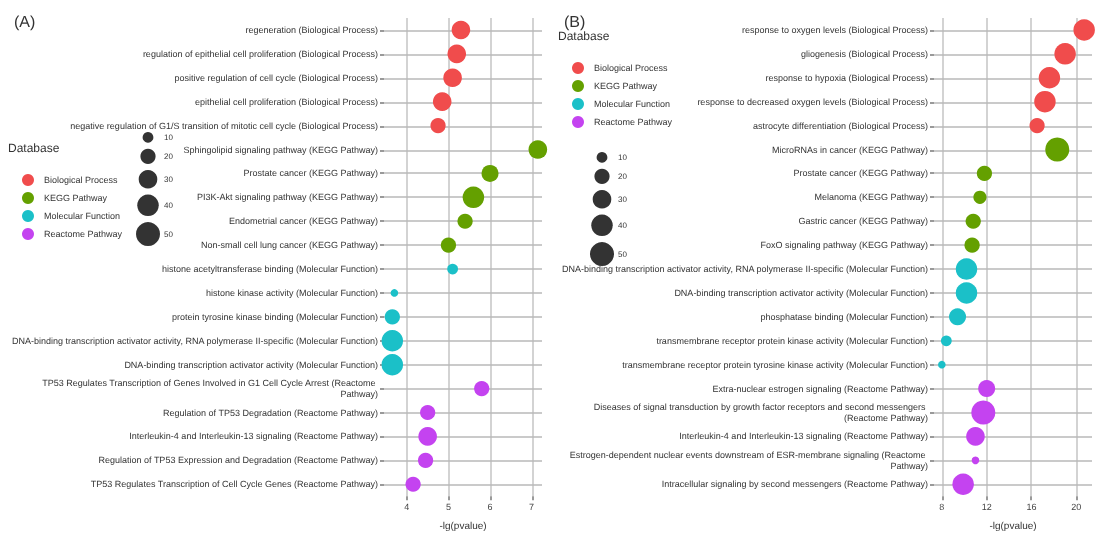 This screenshot has width=1100, height=542. I want to click on text: (B), so click(575, 22).